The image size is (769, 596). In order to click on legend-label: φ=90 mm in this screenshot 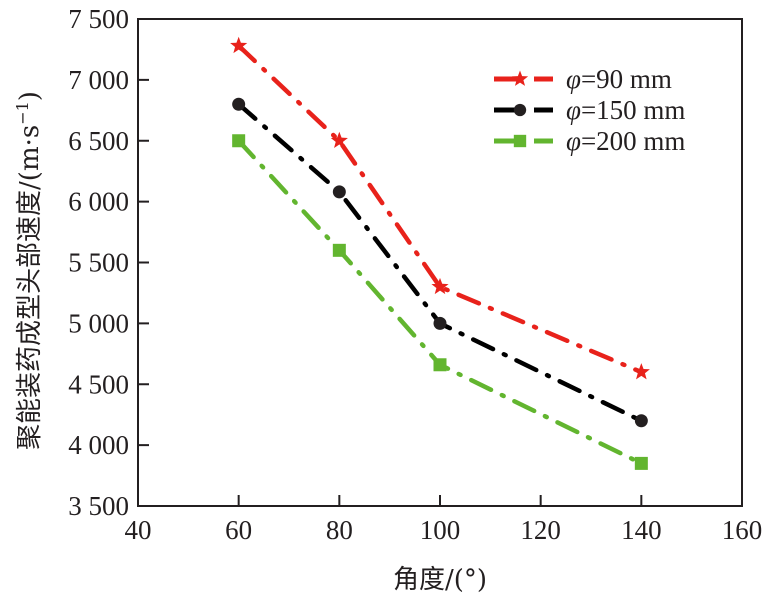, I will do `click(619, 79)`.